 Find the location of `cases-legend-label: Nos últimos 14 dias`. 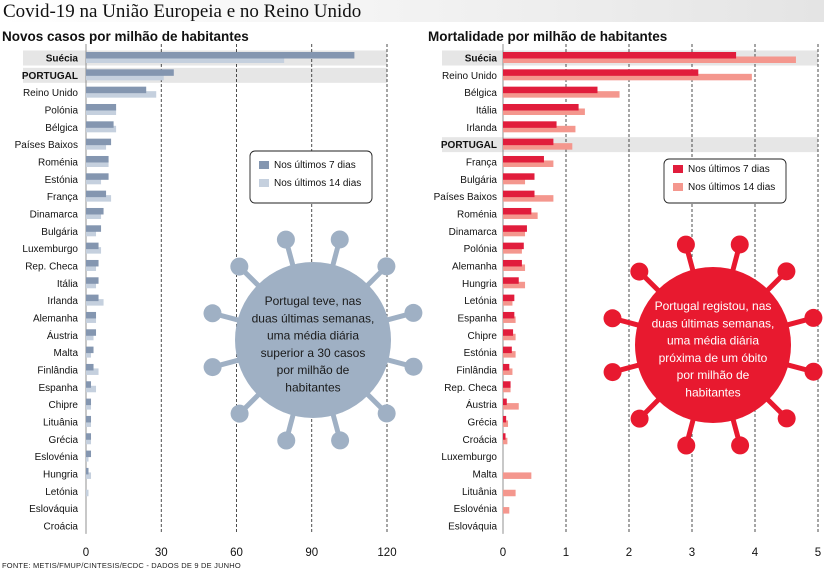

cases-legend-label: Nos últimos 14 dias is located at coordinates (317, 183).